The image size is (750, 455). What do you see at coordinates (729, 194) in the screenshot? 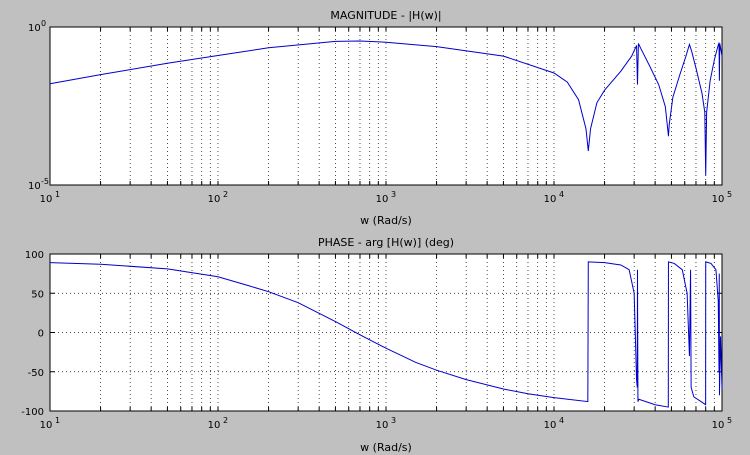
I see `magnitude-x-tick-exponent: 5` at bounding box center [729, 194].